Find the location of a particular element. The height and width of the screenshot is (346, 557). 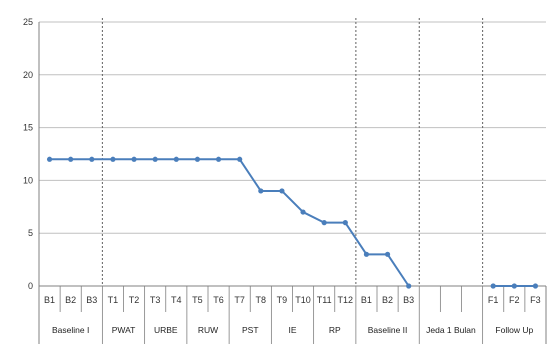

x-tick-label: F2 is located at coordinates (514, 300).